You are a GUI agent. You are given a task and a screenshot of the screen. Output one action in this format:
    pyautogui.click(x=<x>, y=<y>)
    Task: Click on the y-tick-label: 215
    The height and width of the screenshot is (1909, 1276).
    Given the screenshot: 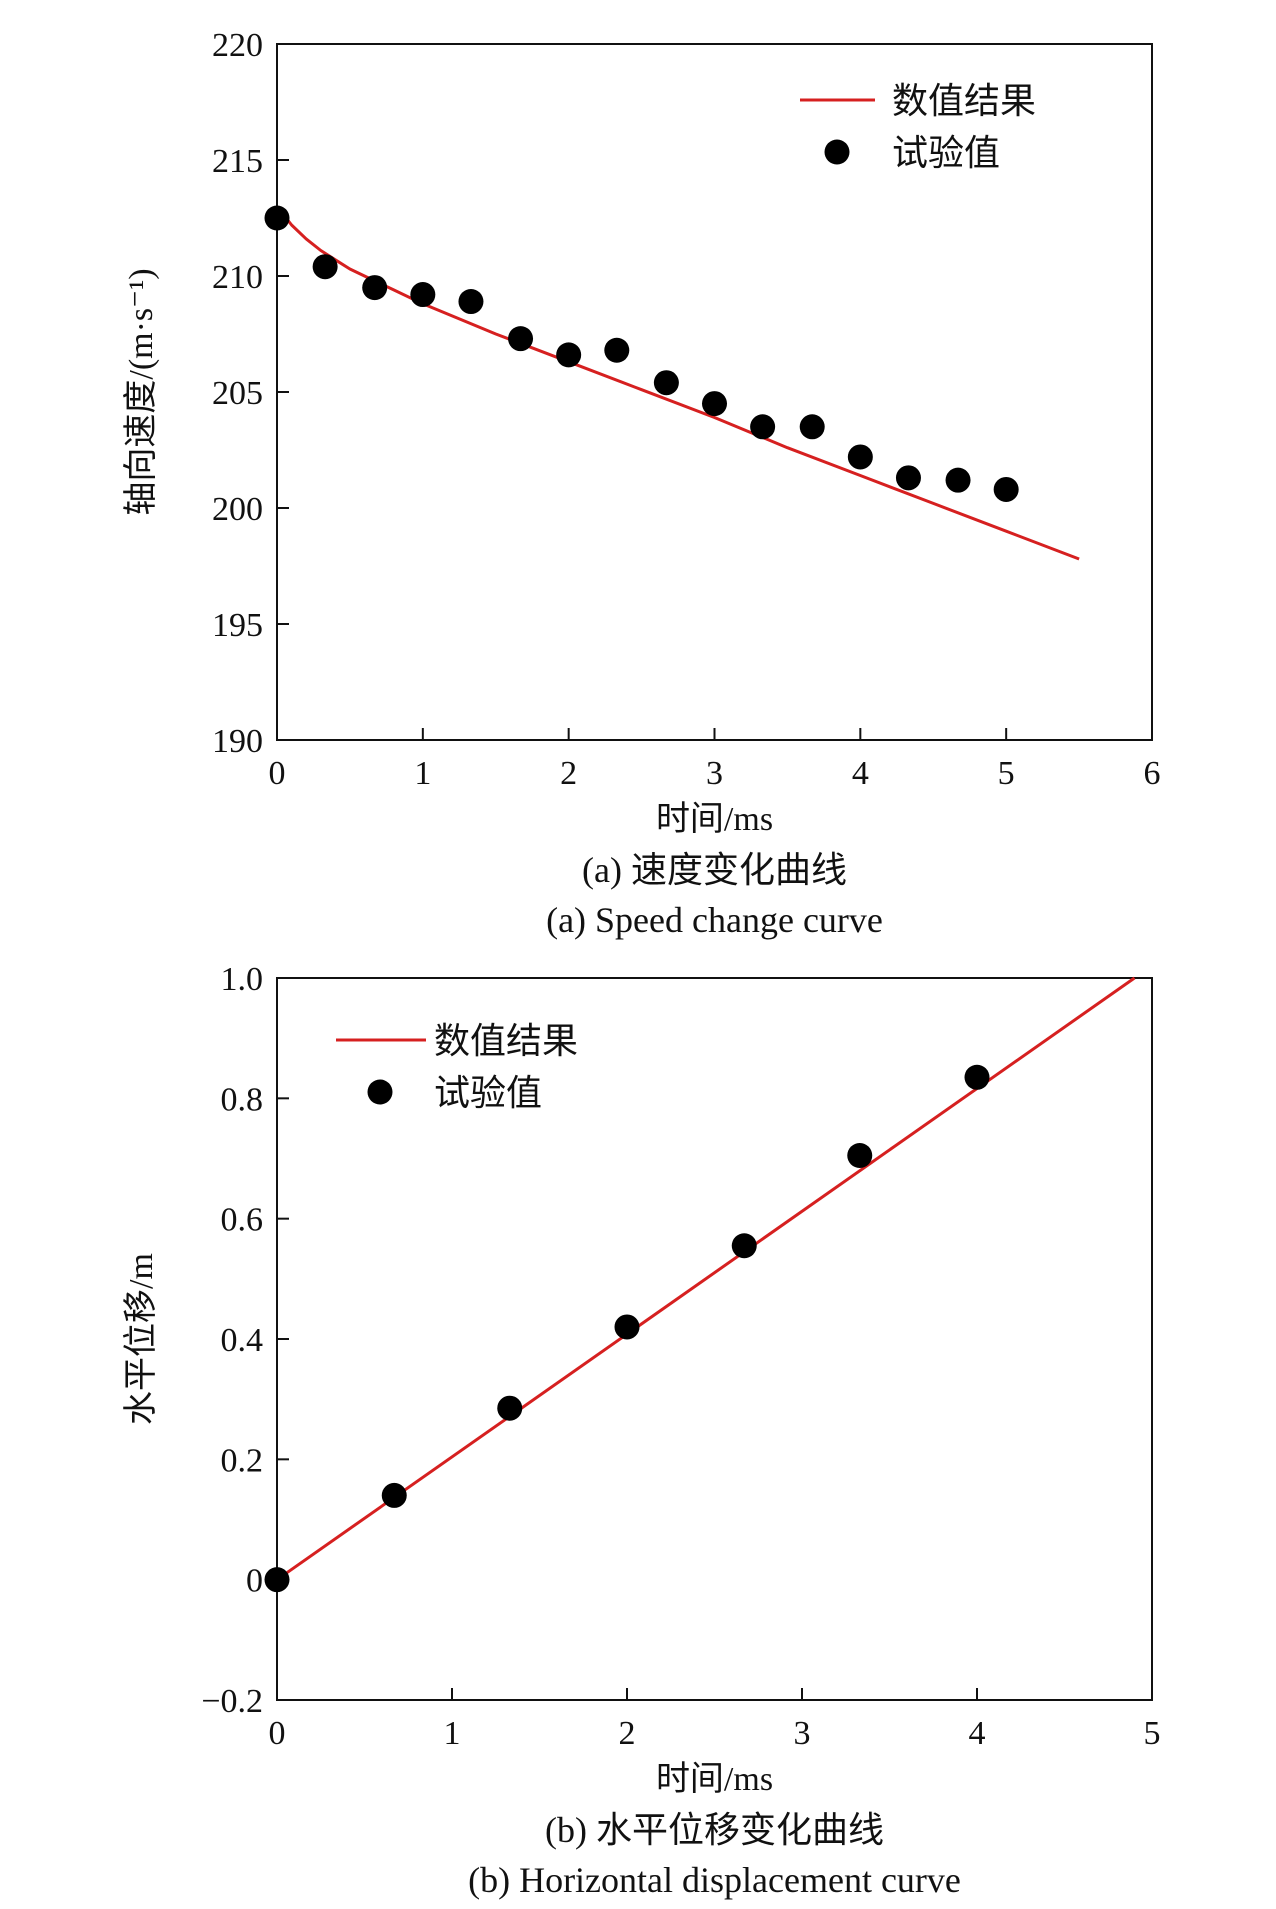 What is the action you would take?
    pyautogui.click(x=237, y=161)
    